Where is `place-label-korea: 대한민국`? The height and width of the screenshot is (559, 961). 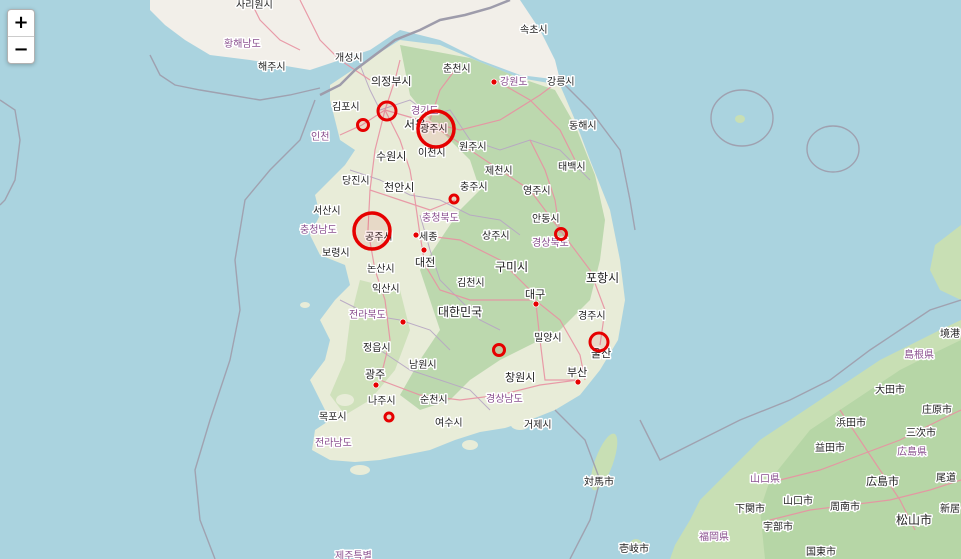
place-label-korea: 대한민국 is located at coordinates (460, 312).